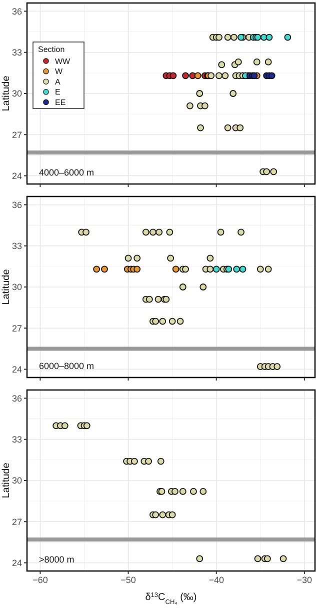 This screenshot has width=320, height=608. Describe the element at coordinates (60, 102) in the screenshot. I see `legend-label: EE` at that location.